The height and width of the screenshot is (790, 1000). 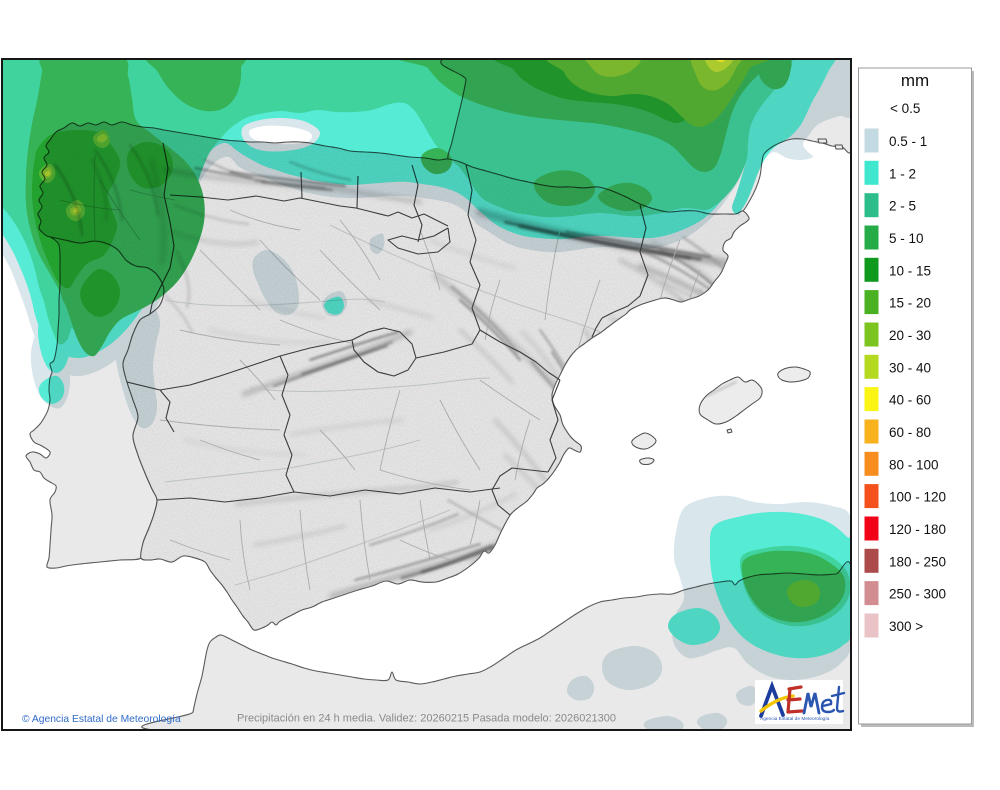 What do you see at coordinates (917, 529) in the screenshot?
I see `svg-text: 120 - 180` at bounding box center [917, 529].